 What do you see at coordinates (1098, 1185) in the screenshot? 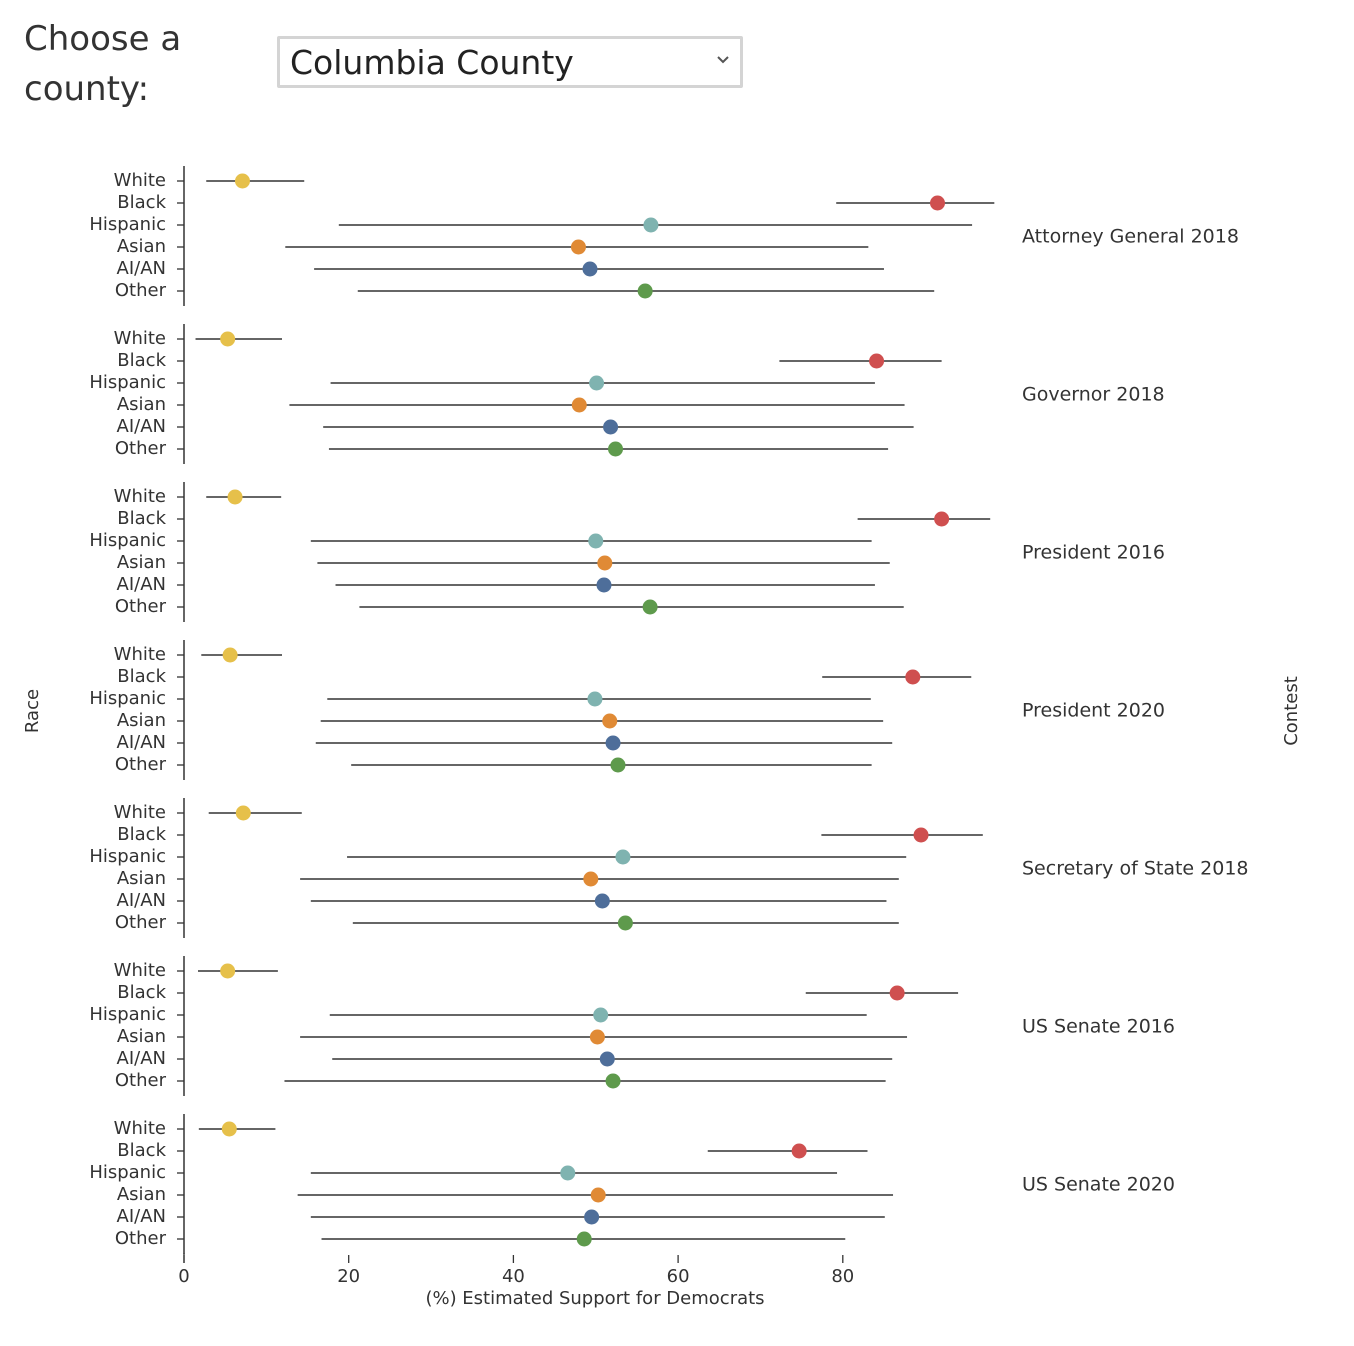
I see `facet-label: US Senate 2020` at bounding box center [1098, 1185].